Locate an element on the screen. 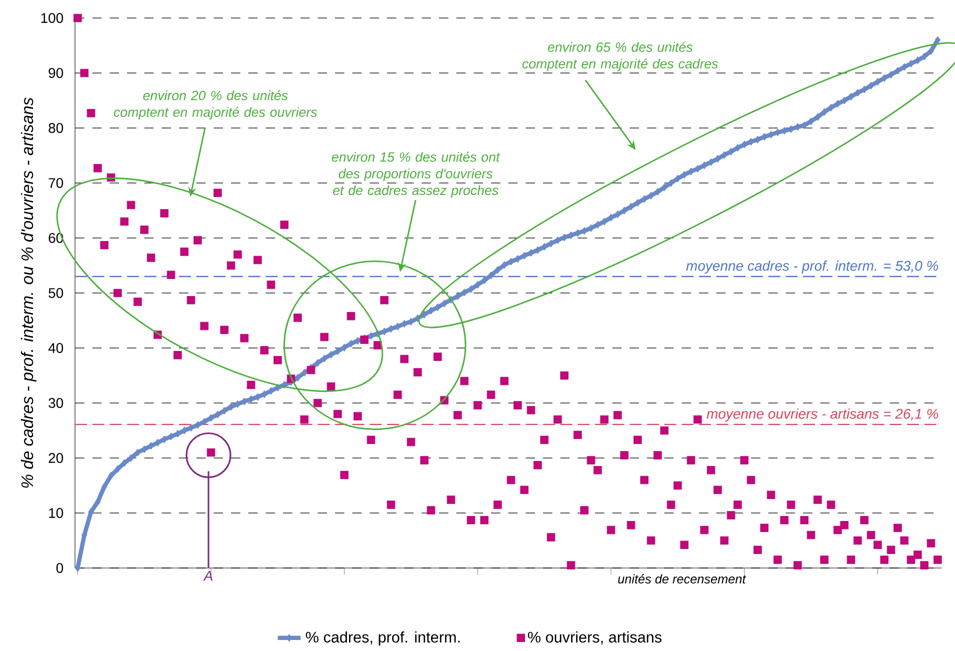 The image size is (955, 651). legend-label: % ouvriers, artisans is located at coordinates (595, 637).